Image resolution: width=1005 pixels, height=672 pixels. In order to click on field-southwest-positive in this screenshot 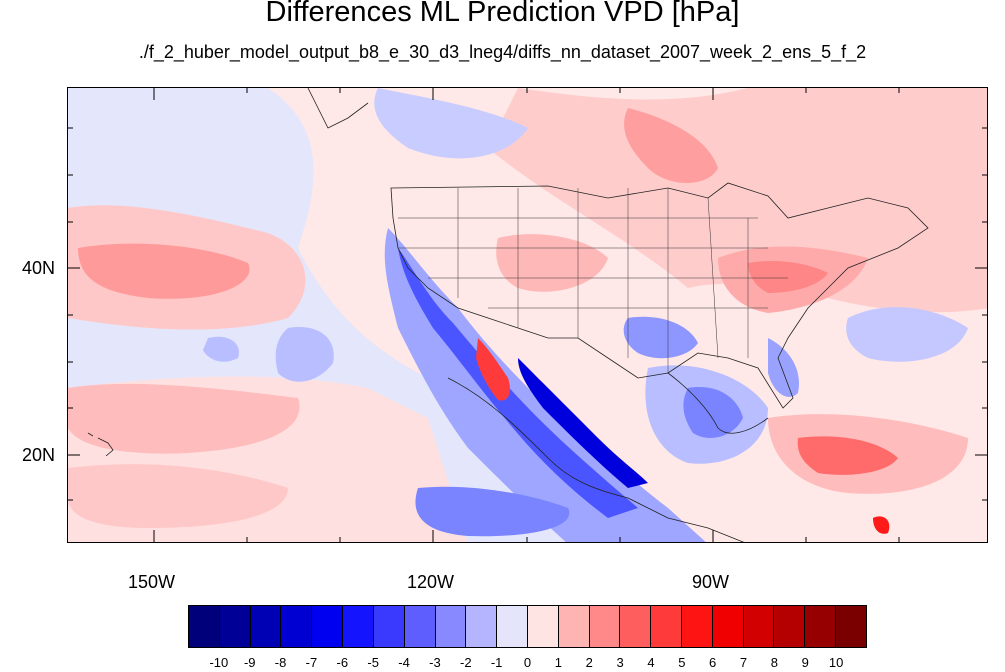, I will do `click(552, 263)`.